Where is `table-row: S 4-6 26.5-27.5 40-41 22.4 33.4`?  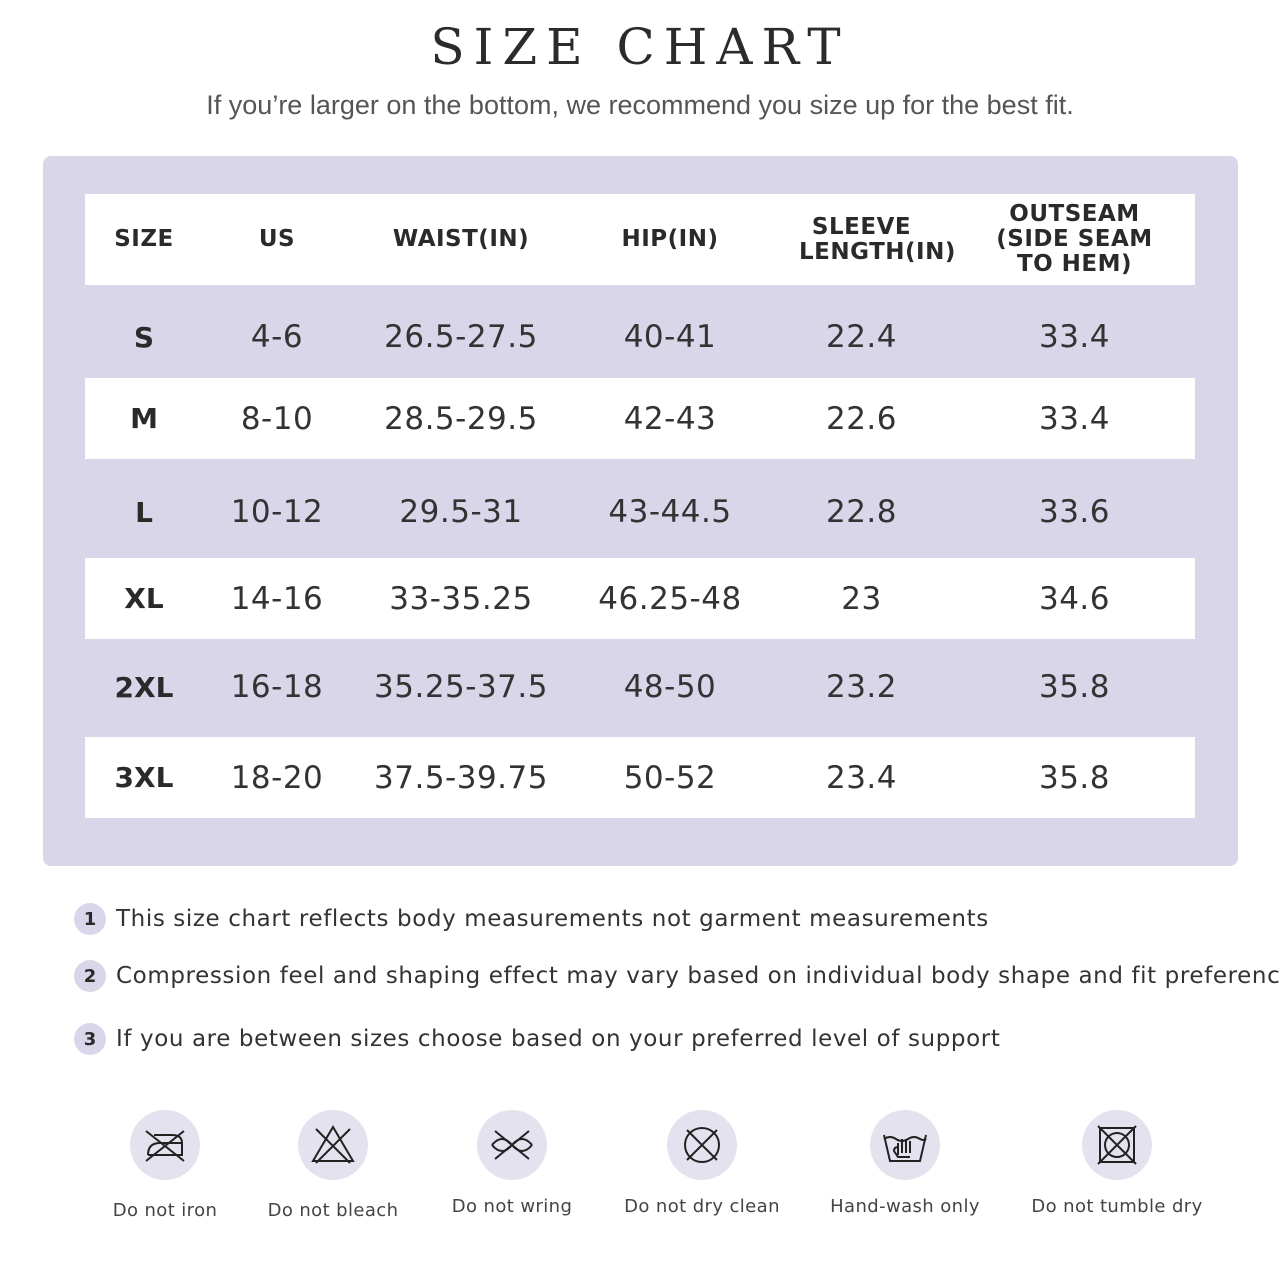
table-row: S 4-6 26.5-27.5 40-41 22.4 33.4 is located at coordinates (640, 337).